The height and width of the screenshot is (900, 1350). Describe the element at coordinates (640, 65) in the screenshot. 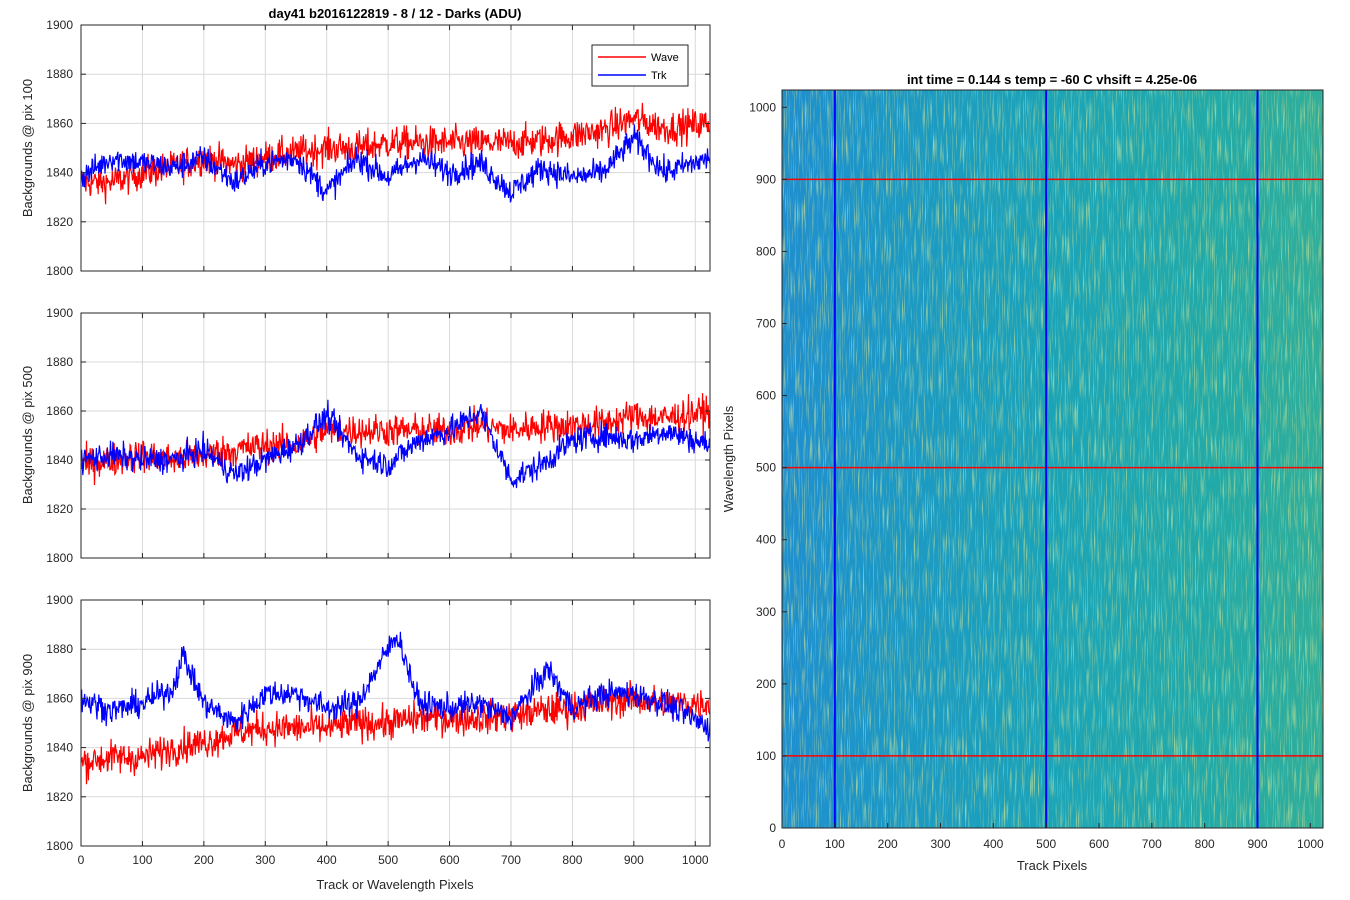

I see `legend: Wave Trk` at that location.